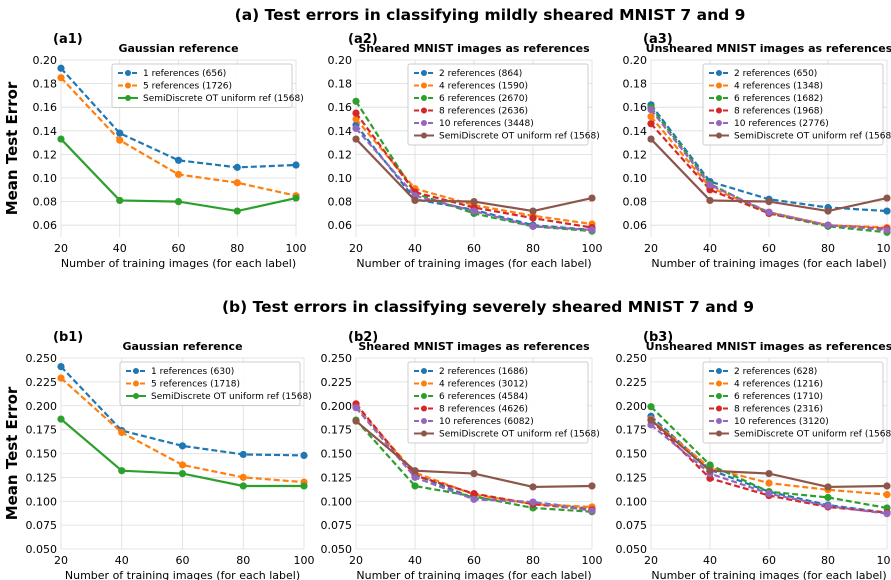 The image size is (891, 580). I want to click on panel-tag: (a2), so click(363, 39).